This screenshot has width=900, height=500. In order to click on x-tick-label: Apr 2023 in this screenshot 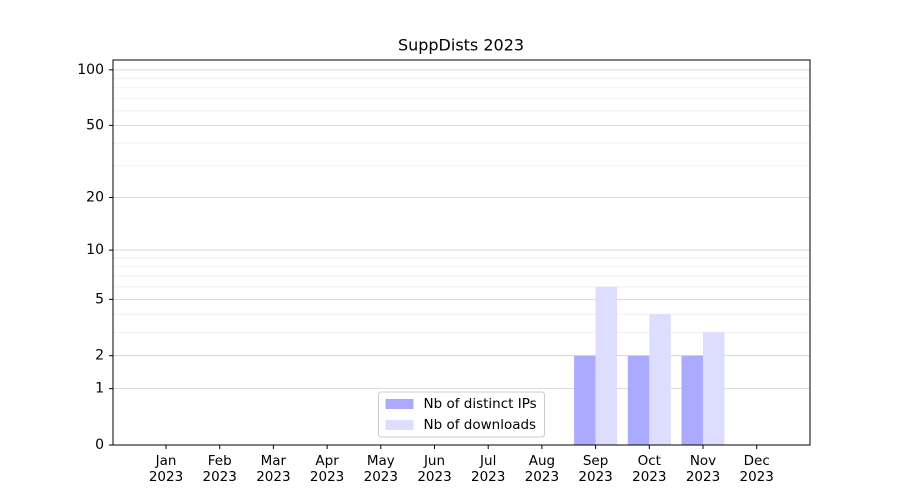, I will do `click(327, 469)`.